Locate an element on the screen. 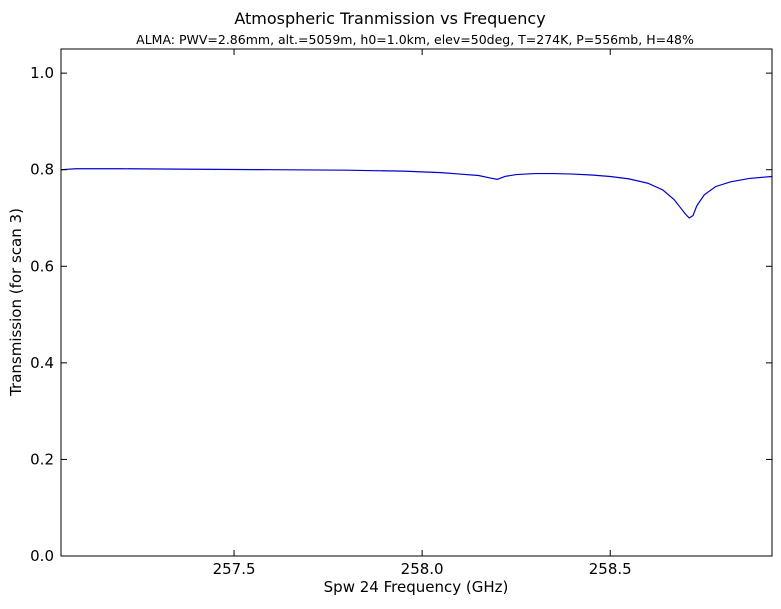 The width and height of the screenshot is (781, 609). y-axis-label: Transmission (for scan 3) is located at coordinates (16, 302).